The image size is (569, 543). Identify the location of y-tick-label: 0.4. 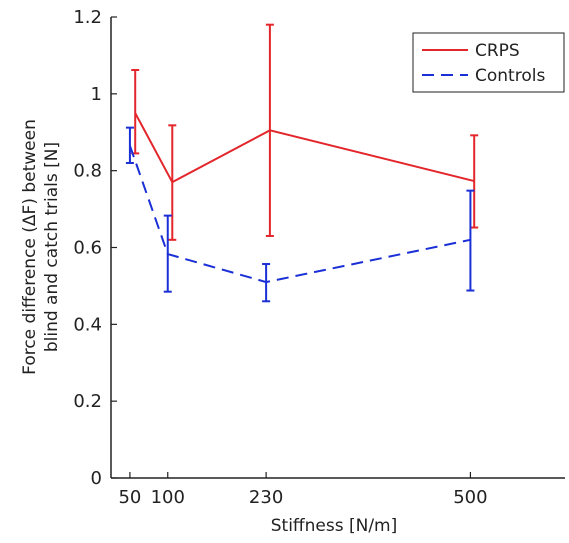
(87, 324).